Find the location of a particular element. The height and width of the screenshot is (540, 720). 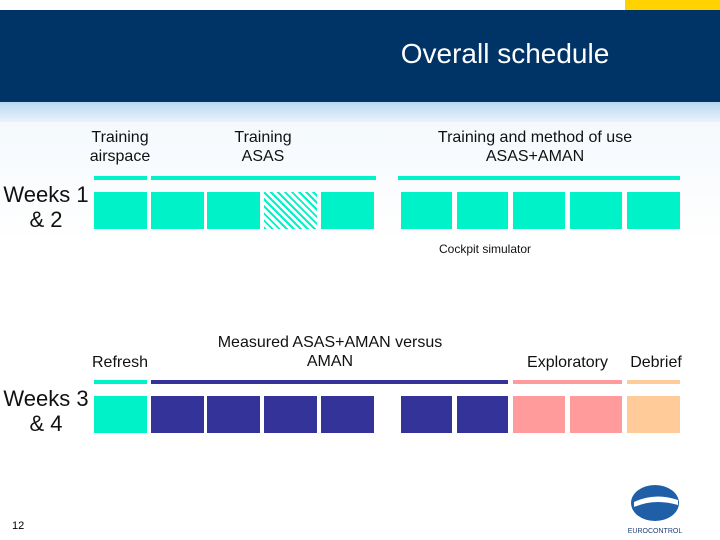

row-label: Weeks 1 & 2 is located at coordinates (46, 207).